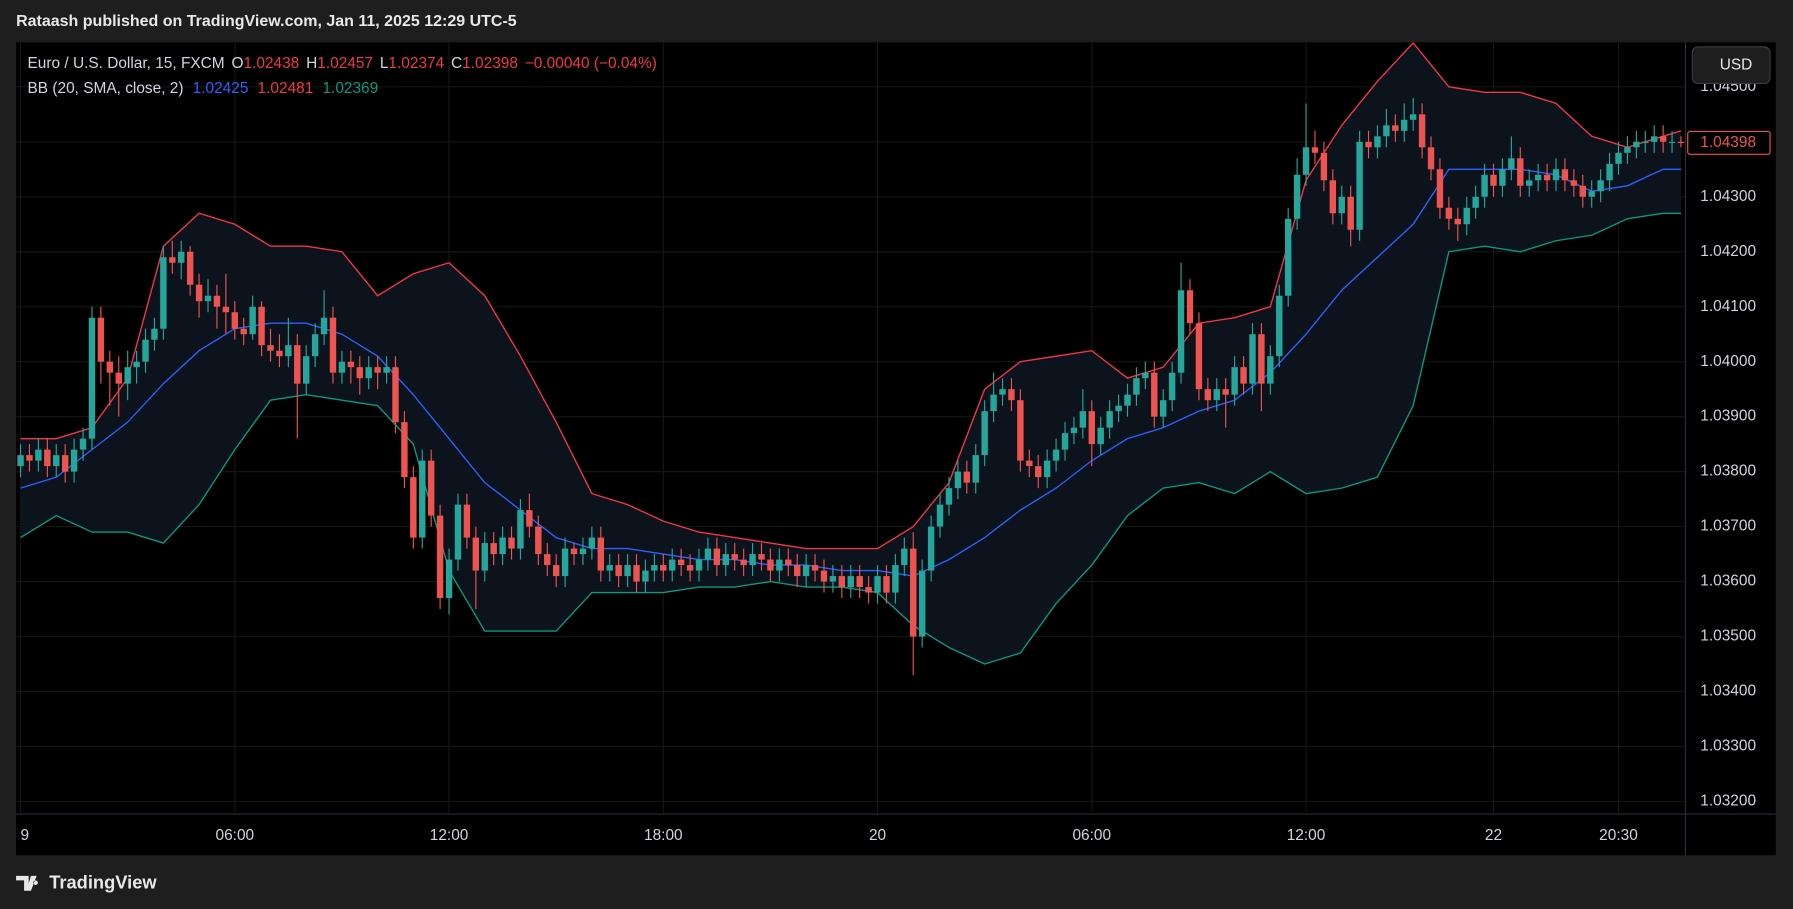  What do you see at coordinates (1618, 835) in the screenshot?
I see `x-tick-label: 20:30` at bounding box center [1618, 835].